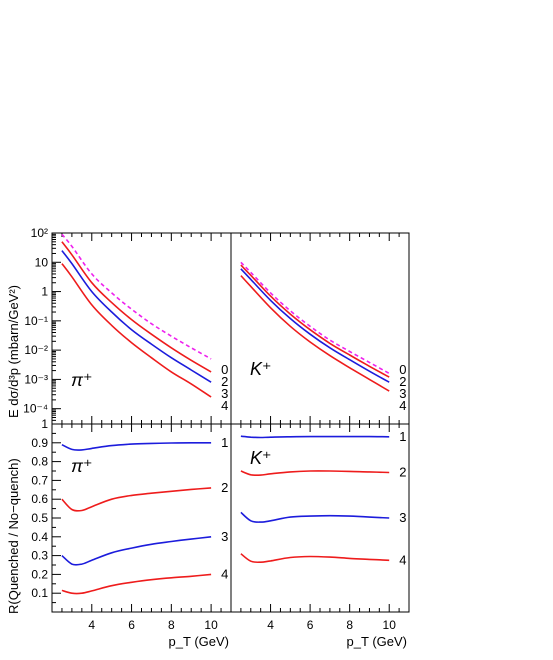 The image size is (553, 660). Describe the element at coordinates (39, 480) in the screenshot. I see `y-tick-label: 0.7` at that location.